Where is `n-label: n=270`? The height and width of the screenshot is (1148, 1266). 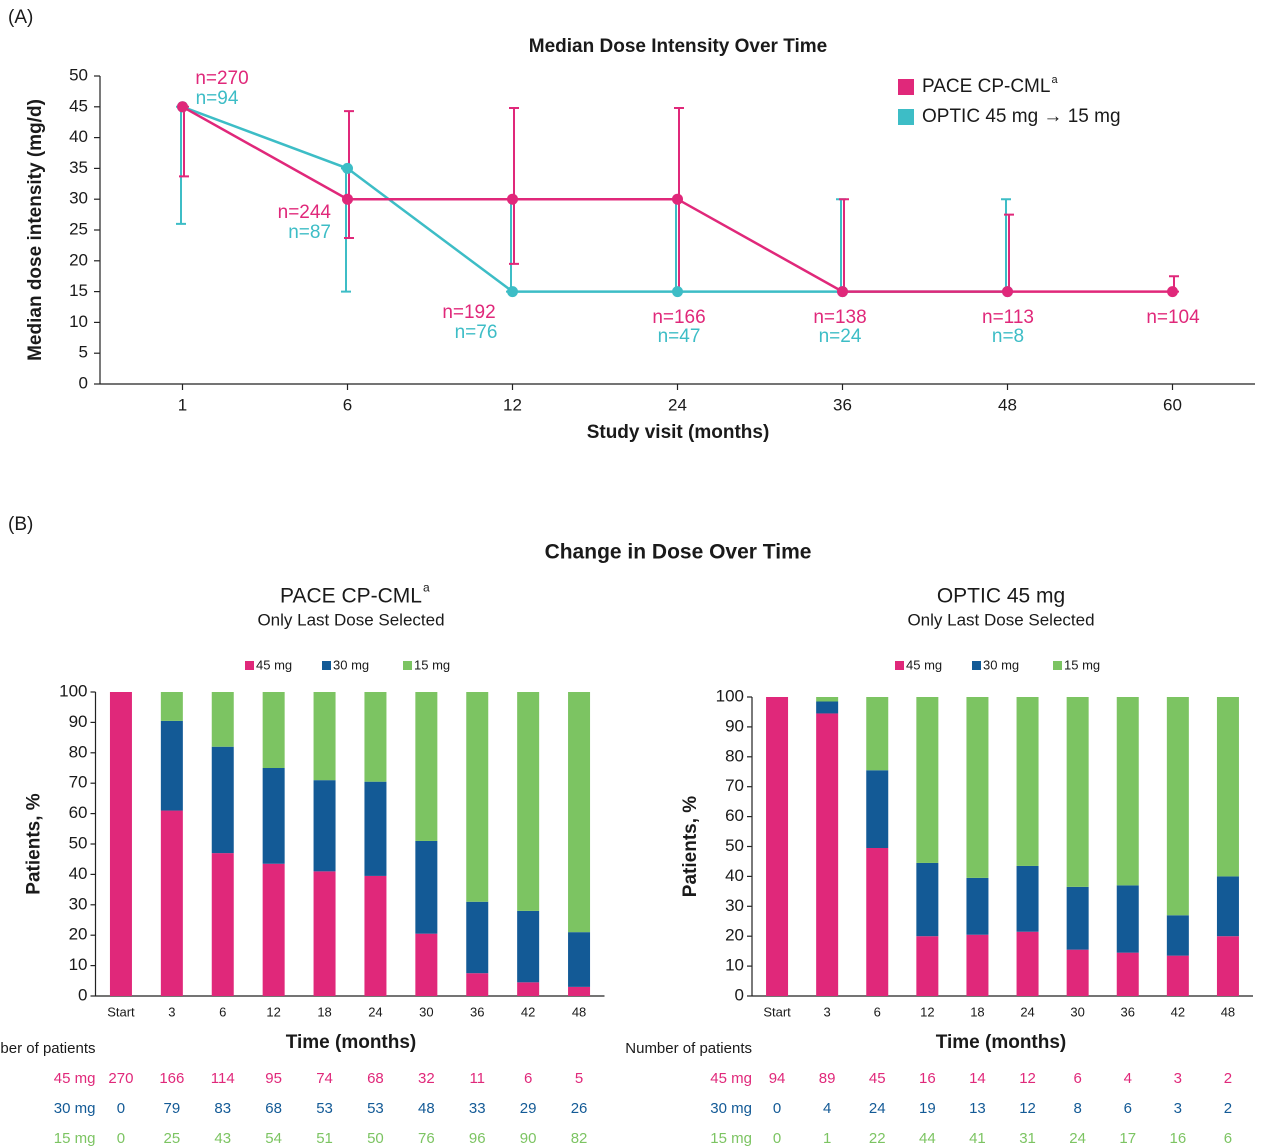 n-label: n=270 is located at coordinates (221, 78).